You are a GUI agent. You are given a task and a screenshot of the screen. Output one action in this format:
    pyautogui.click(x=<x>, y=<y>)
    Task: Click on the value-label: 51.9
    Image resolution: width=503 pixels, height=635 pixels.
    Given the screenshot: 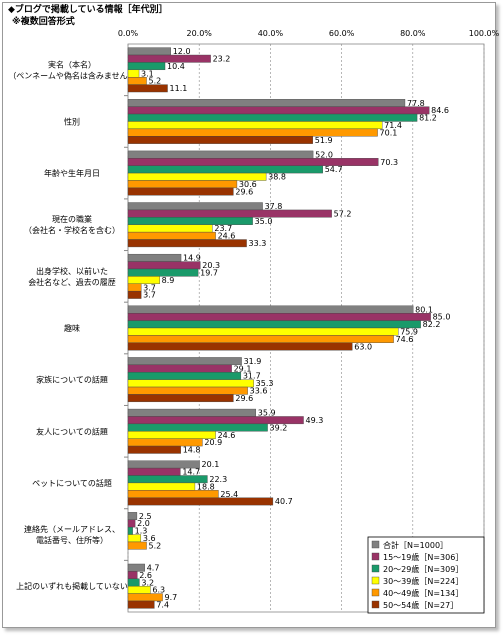 What is the action you would take?
    pyautogui.click(x=324, y=140)
    